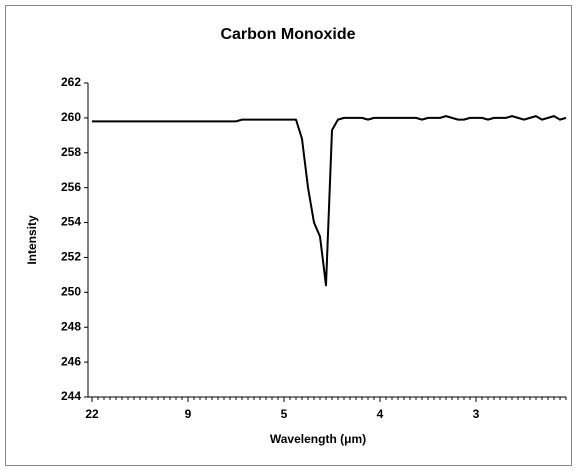 This screenshot has width=577, height=471. Describe the element at coordinates (380, 414) in the screenshot. I see `x-tick-label: 4` at that location.